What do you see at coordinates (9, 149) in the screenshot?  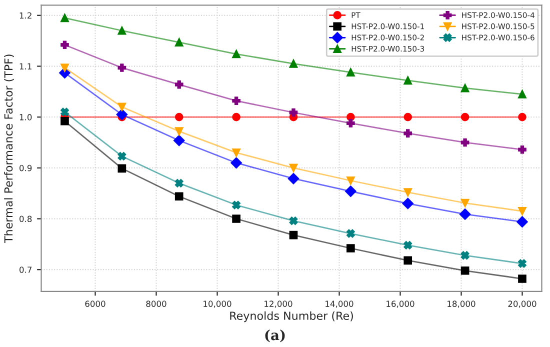 I see `y-axis-title: Thermal Performance Factor (TPF)` at bounding box center [9, 149].